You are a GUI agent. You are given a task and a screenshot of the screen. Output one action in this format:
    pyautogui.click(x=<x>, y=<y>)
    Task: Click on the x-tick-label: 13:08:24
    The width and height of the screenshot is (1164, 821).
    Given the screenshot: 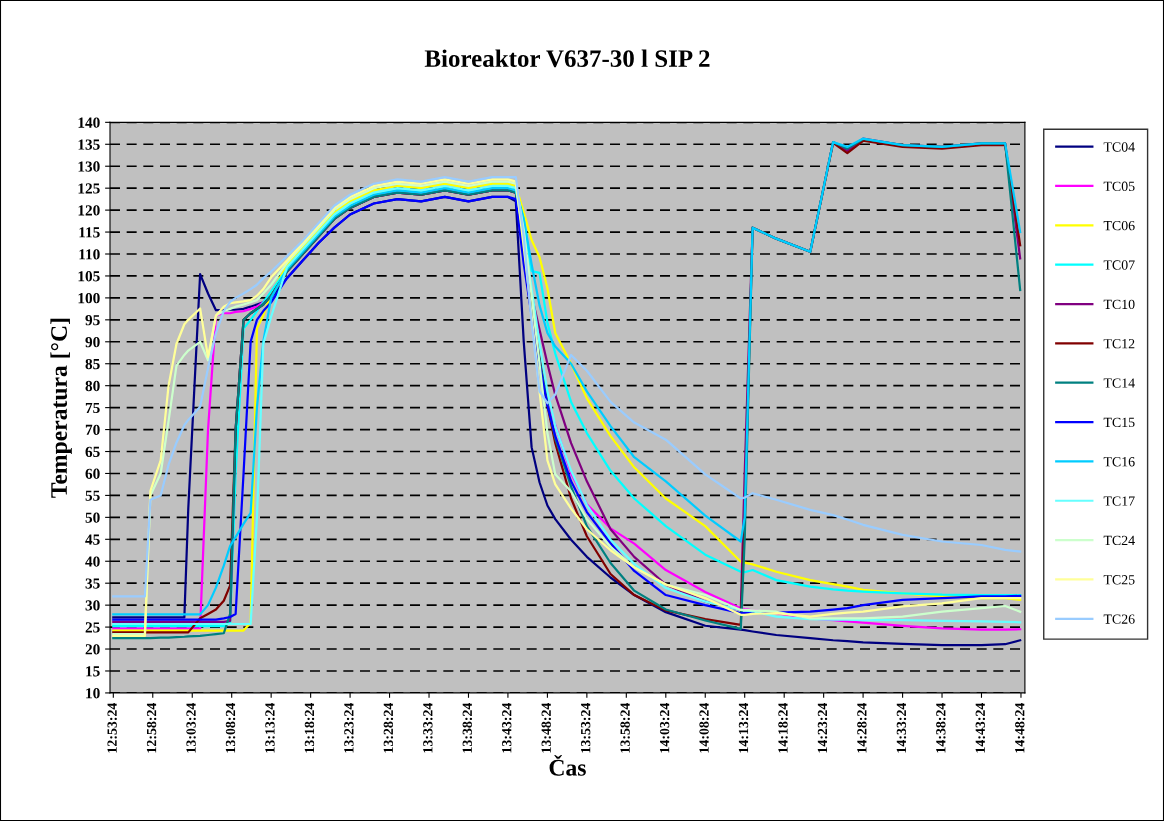 What is the action you would take?
    pyautogui.click(x=230, y=727)
    